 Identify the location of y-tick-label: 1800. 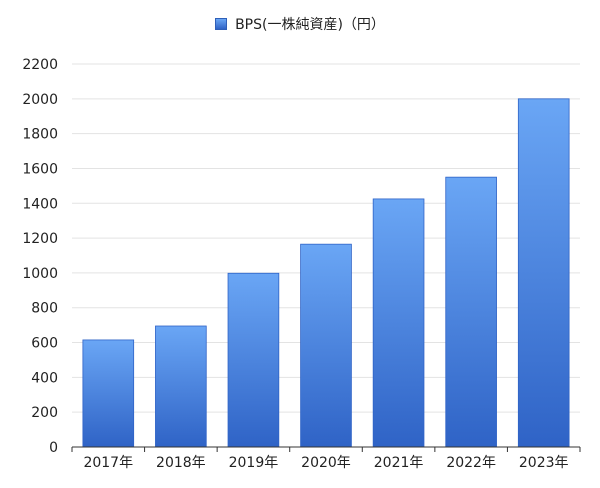
(40, 135).